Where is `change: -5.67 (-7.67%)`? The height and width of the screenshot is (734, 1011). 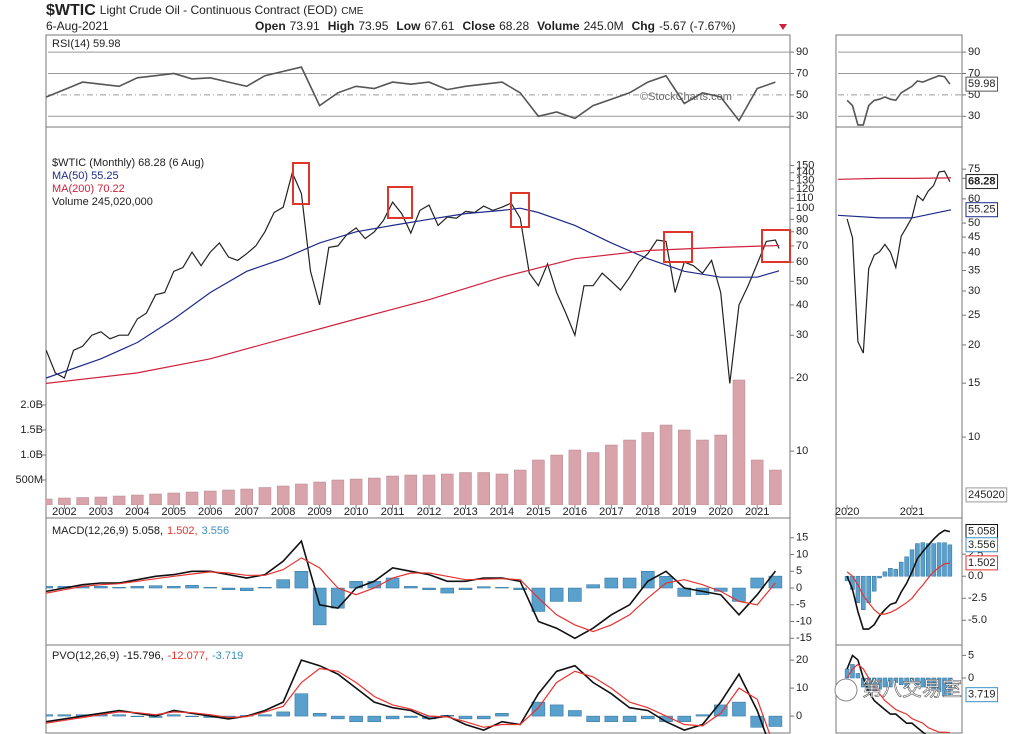 change: -5.67 (-7.67%) is located at coordinates (697, 26).